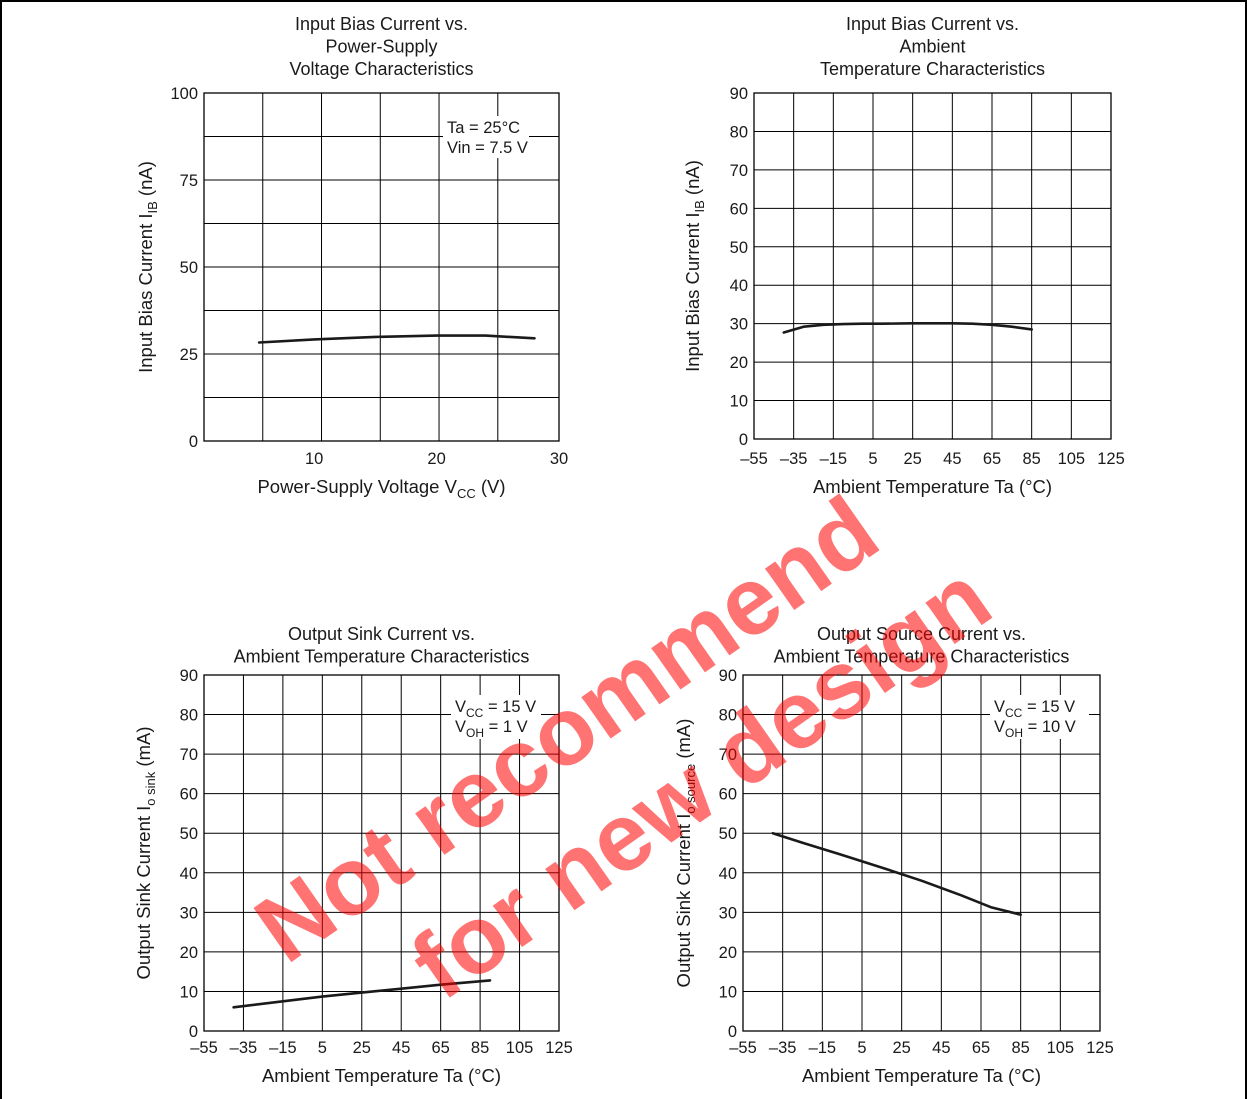 This screenshot has width=1247, height=1099. Describe the element at coordinates (921, 634) in the screenshot. I see `chart-title-line: Output Source Current vs.` at that location.